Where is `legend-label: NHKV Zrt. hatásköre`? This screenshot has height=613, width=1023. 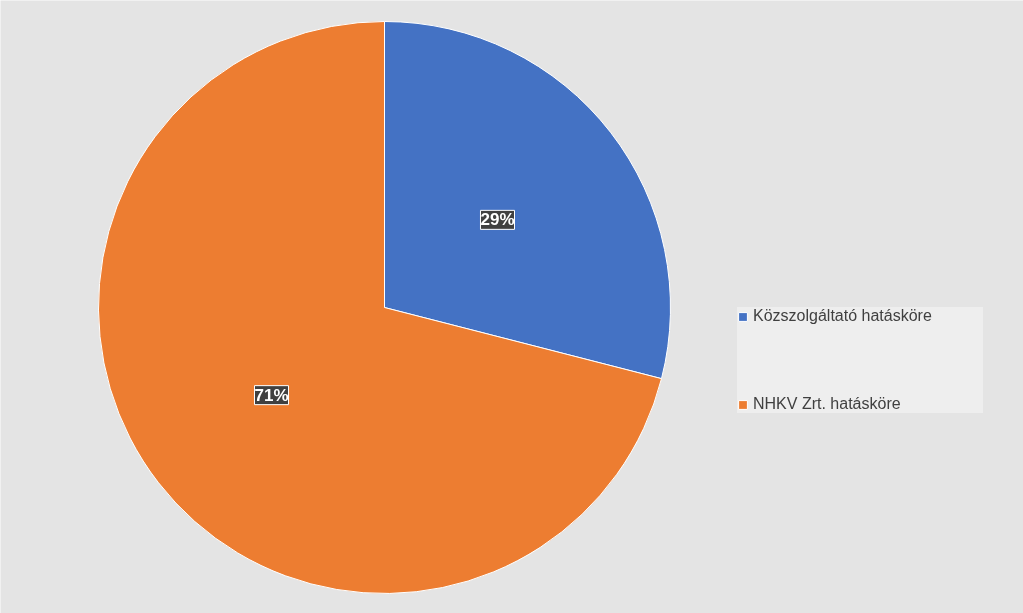 legend-label: NHKV Zrt. hatásköre is located at coordinates (827, 404).